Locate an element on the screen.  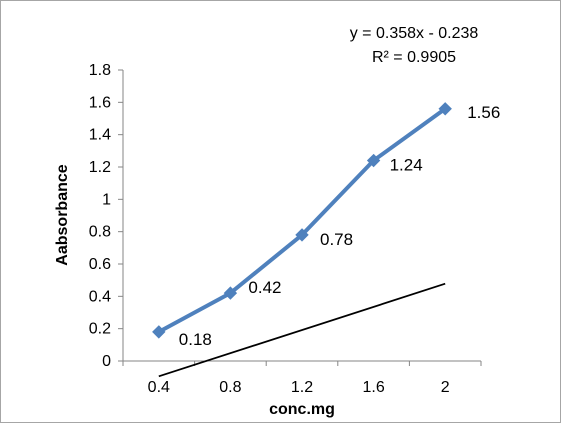
y-tick-label: 0.2 is located at coordinates (100, 329).